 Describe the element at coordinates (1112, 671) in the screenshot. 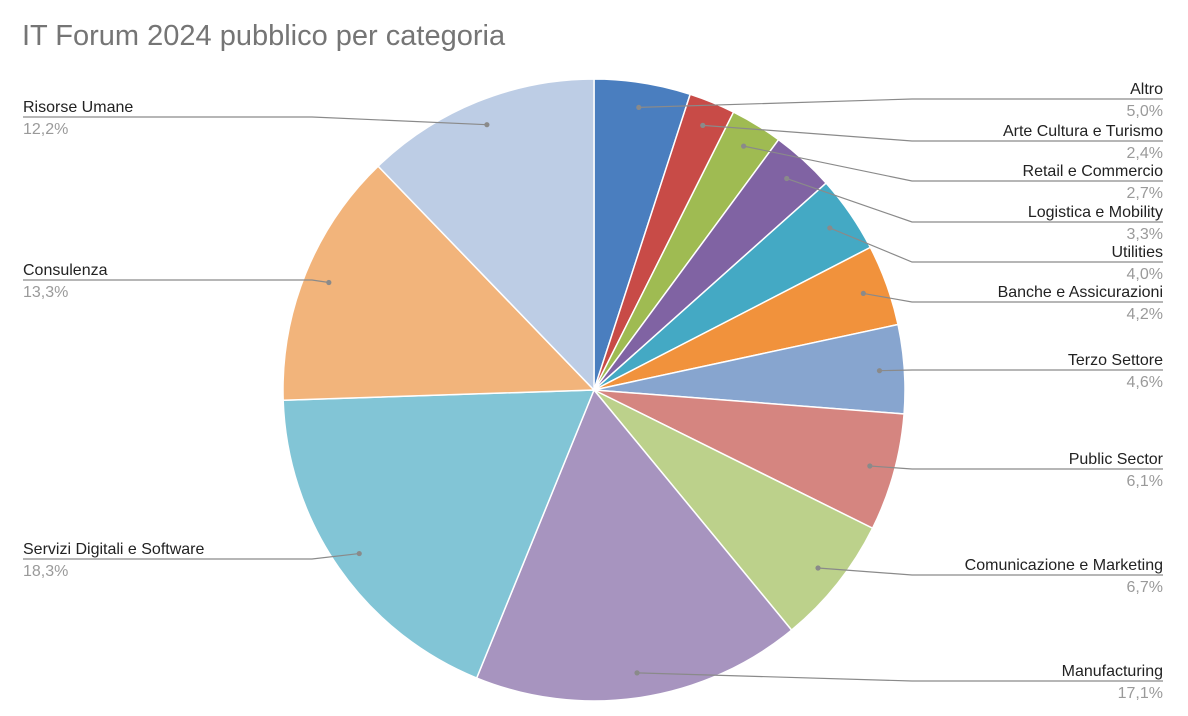

I see `slice-label: Manufacturing` at that location.